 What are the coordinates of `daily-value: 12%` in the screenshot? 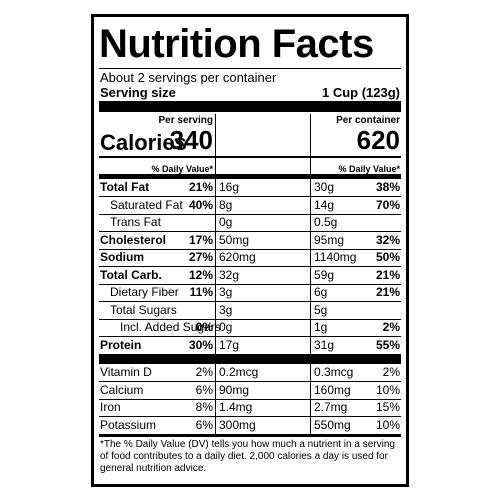 It's located at (200, 274).